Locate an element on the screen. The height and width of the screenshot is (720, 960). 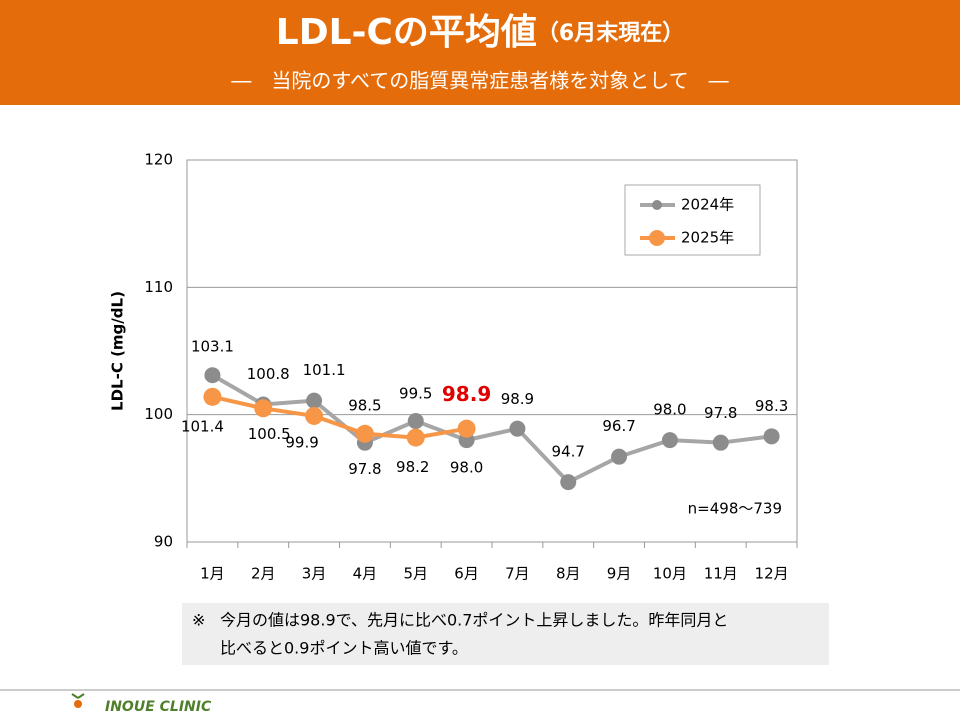
x-tick-label: 6月 is located at coordinates (466, 574).